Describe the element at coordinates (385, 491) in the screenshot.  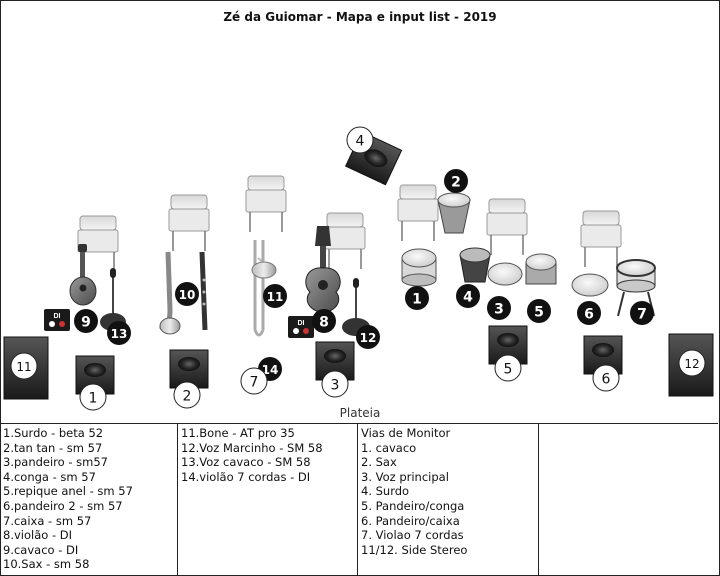
I see `list-item: 4. Surdo` at that location.